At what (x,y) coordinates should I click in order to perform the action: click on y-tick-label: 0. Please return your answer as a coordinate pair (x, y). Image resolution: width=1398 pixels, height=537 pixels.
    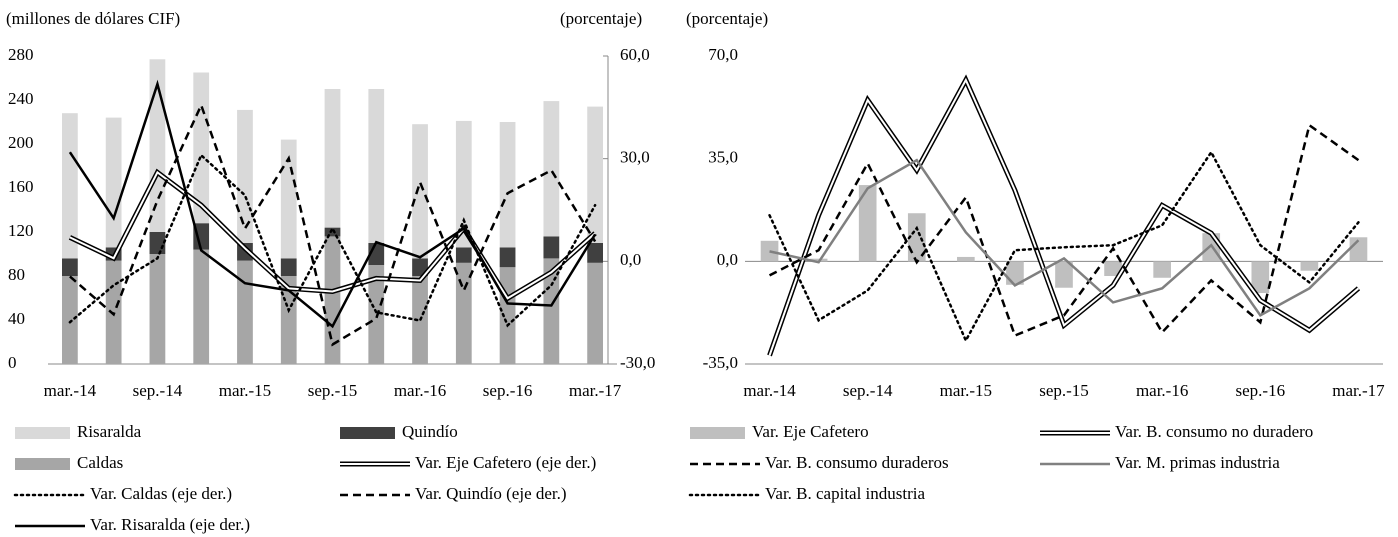
    Looking at the image, I should click on (12, 362).